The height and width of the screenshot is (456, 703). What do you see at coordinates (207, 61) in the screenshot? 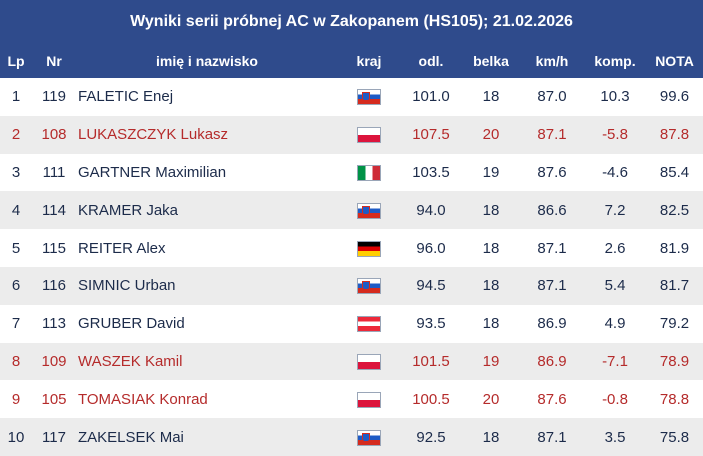
I see `col-name: imię i nazwisko` at bounding box center [207, 61].